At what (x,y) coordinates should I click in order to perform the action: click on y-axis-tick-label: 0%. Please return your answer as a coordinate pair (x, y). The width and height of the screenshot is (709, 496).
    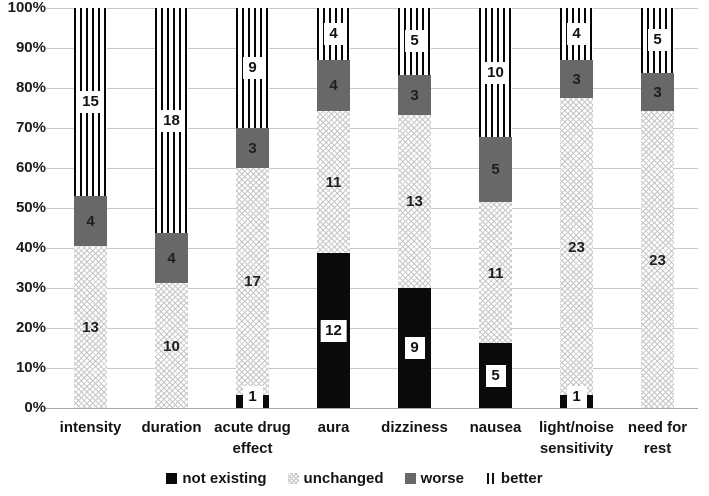
    Looking at the image, I should click on (35, 407).